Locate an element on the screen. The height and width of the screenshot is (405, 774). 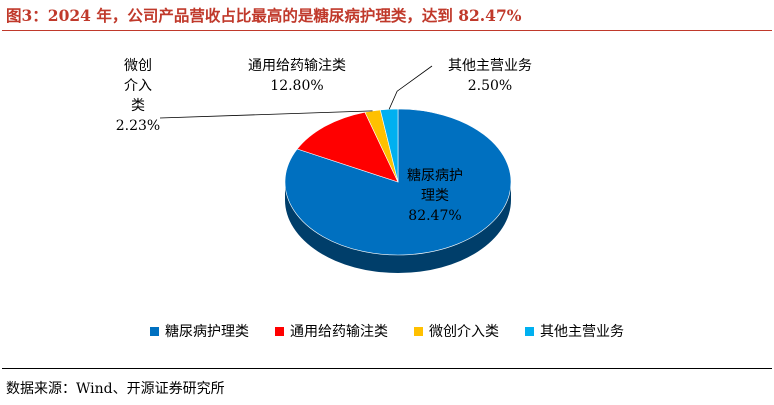
source-note: 数据来源：Wind、开源证券研究所 is located at coordinates (115, 389).